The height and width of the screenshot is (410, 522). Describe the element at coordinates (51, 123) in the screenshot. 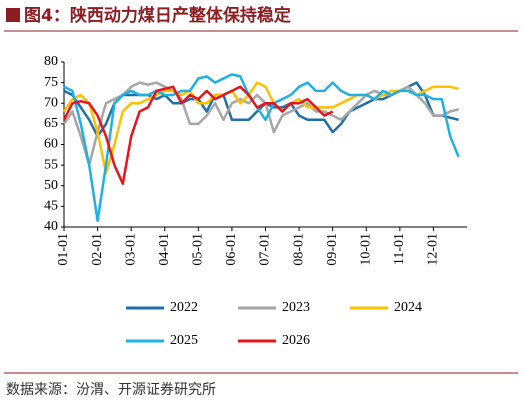

I see `y-tick-label: 65` at that location.